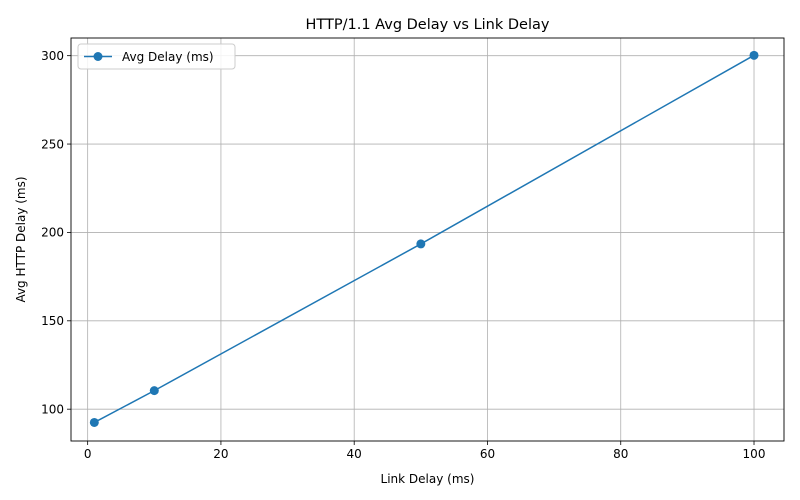 This screenshot has height=500, width=800. I want to click on legend-box, so click(156, 56).